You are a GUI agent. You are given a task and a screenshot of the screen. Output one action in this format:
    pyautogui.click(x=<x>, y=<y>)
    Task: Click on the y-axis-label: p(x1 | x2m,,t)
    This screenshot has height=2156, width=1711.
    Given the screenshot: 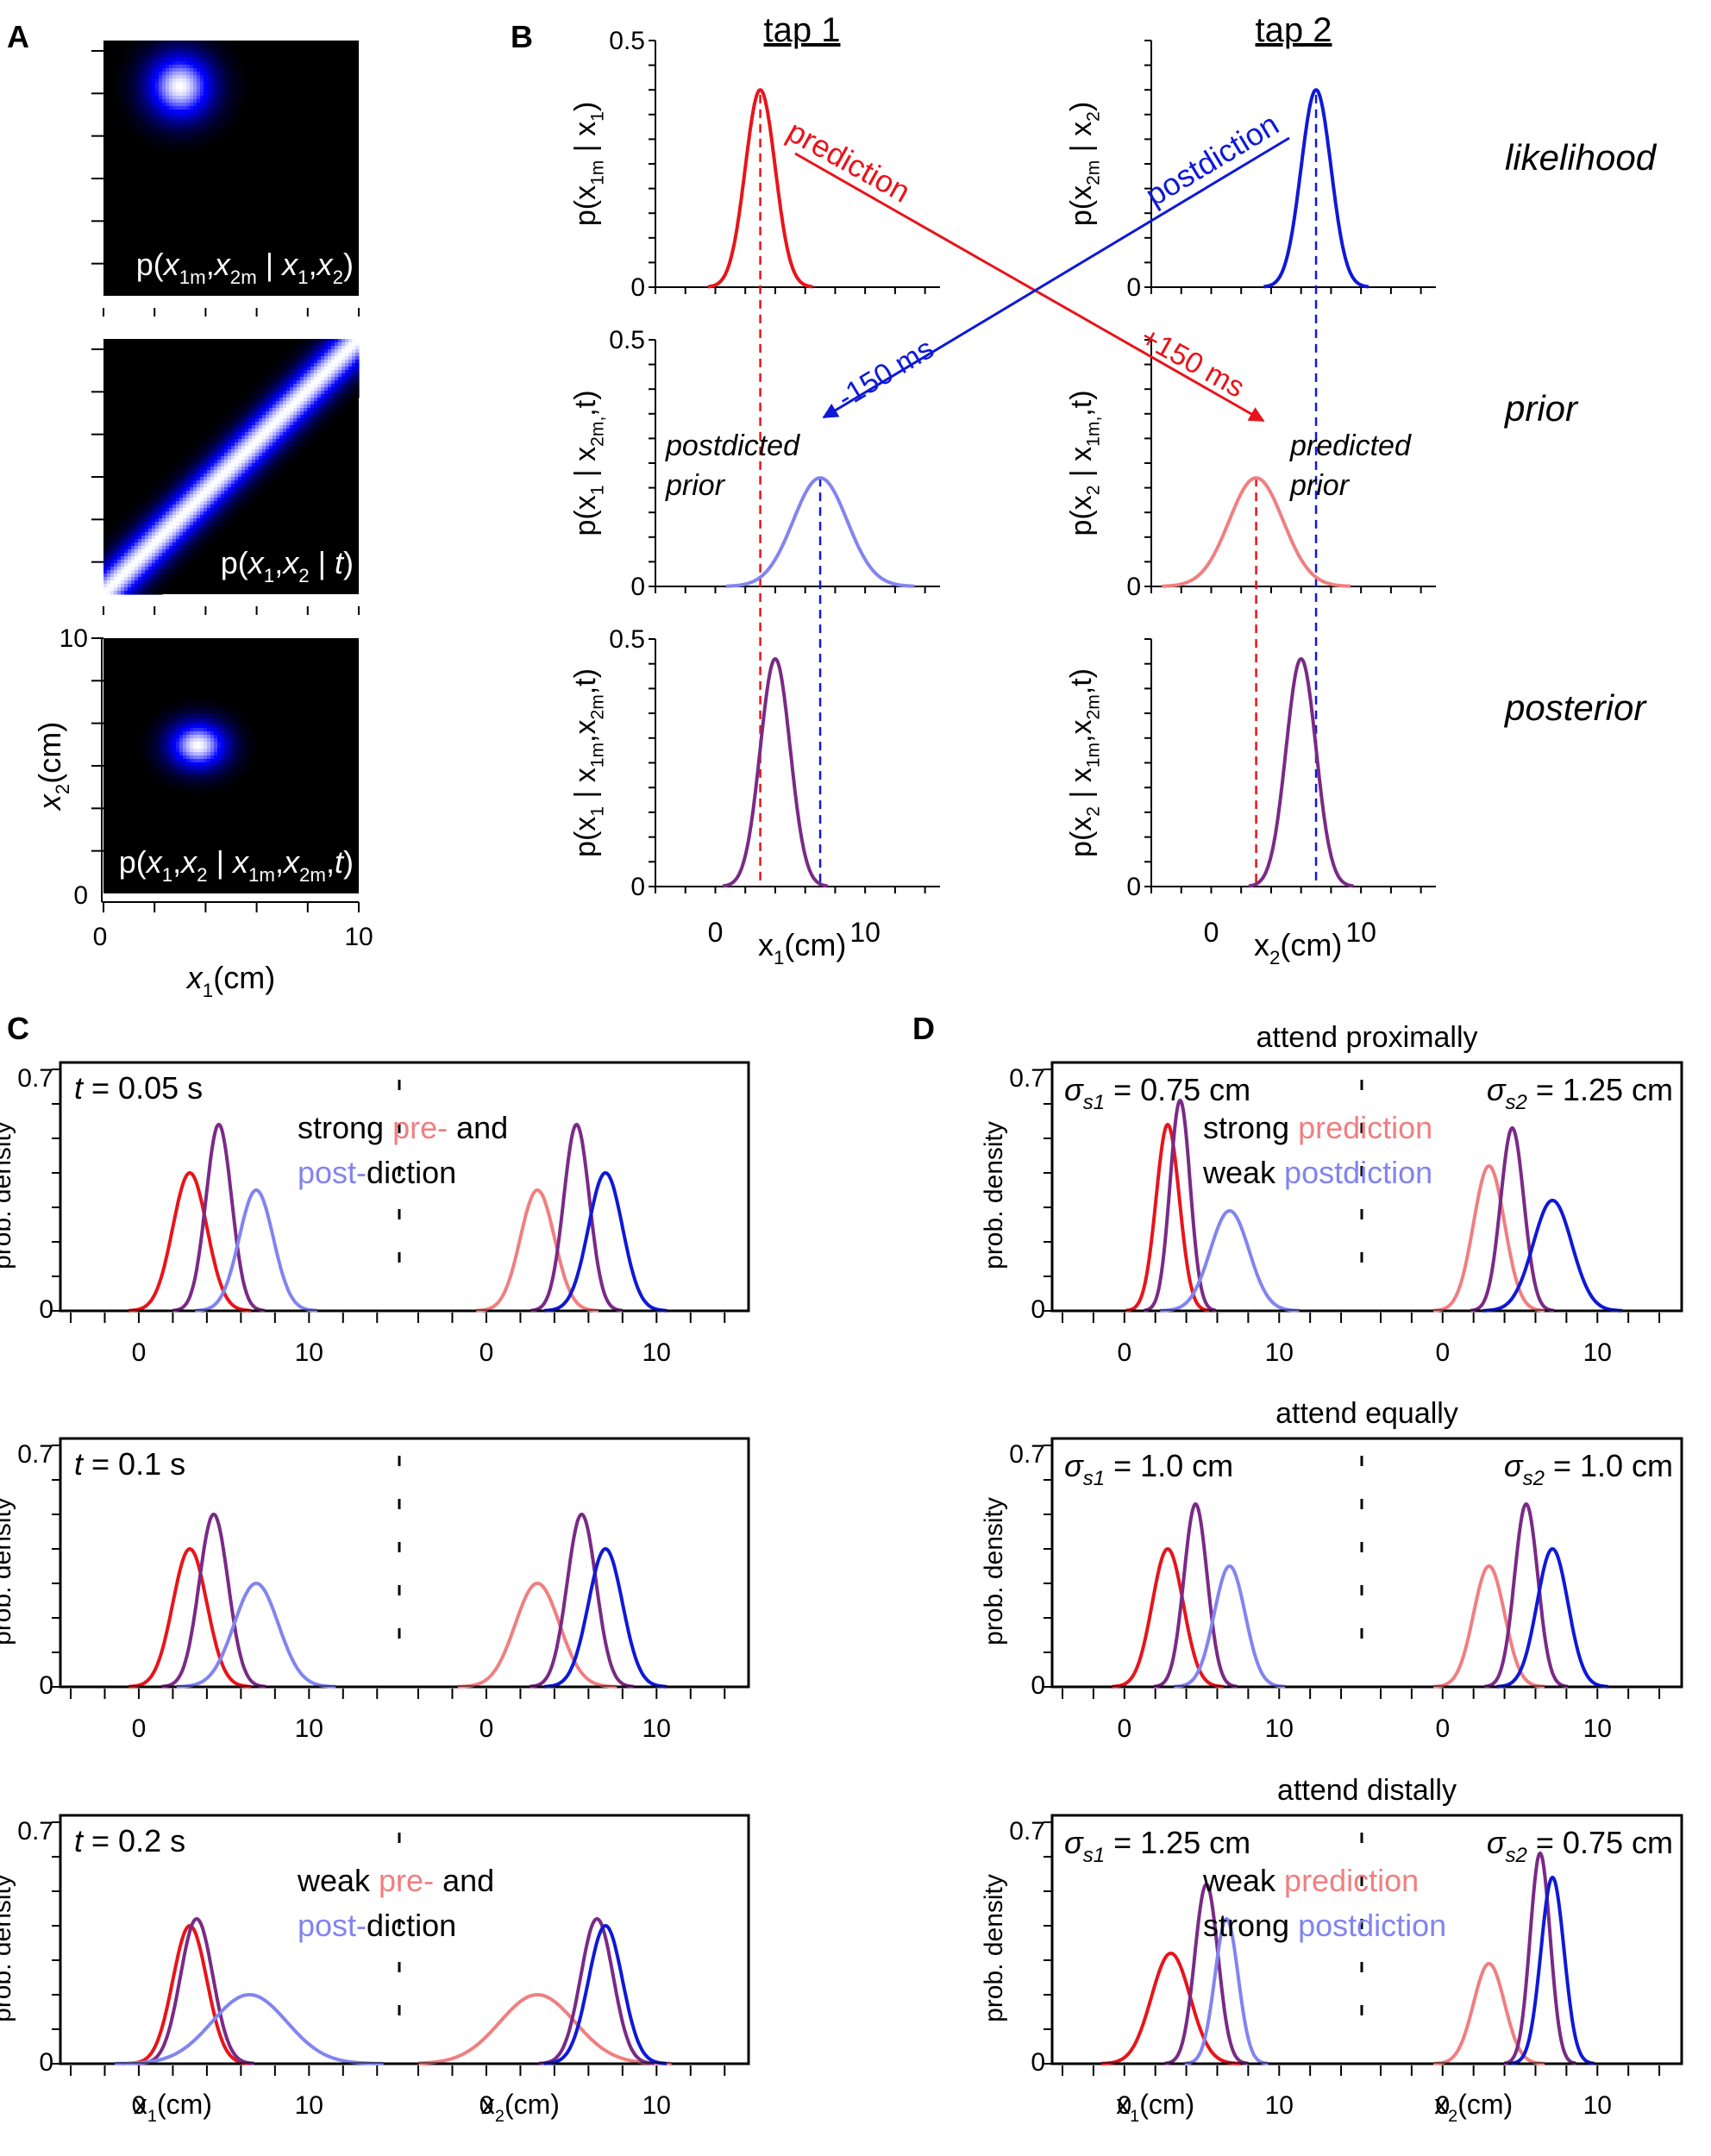 What is the action you would take?
    pyautogui.click(x=588, y=463)
    